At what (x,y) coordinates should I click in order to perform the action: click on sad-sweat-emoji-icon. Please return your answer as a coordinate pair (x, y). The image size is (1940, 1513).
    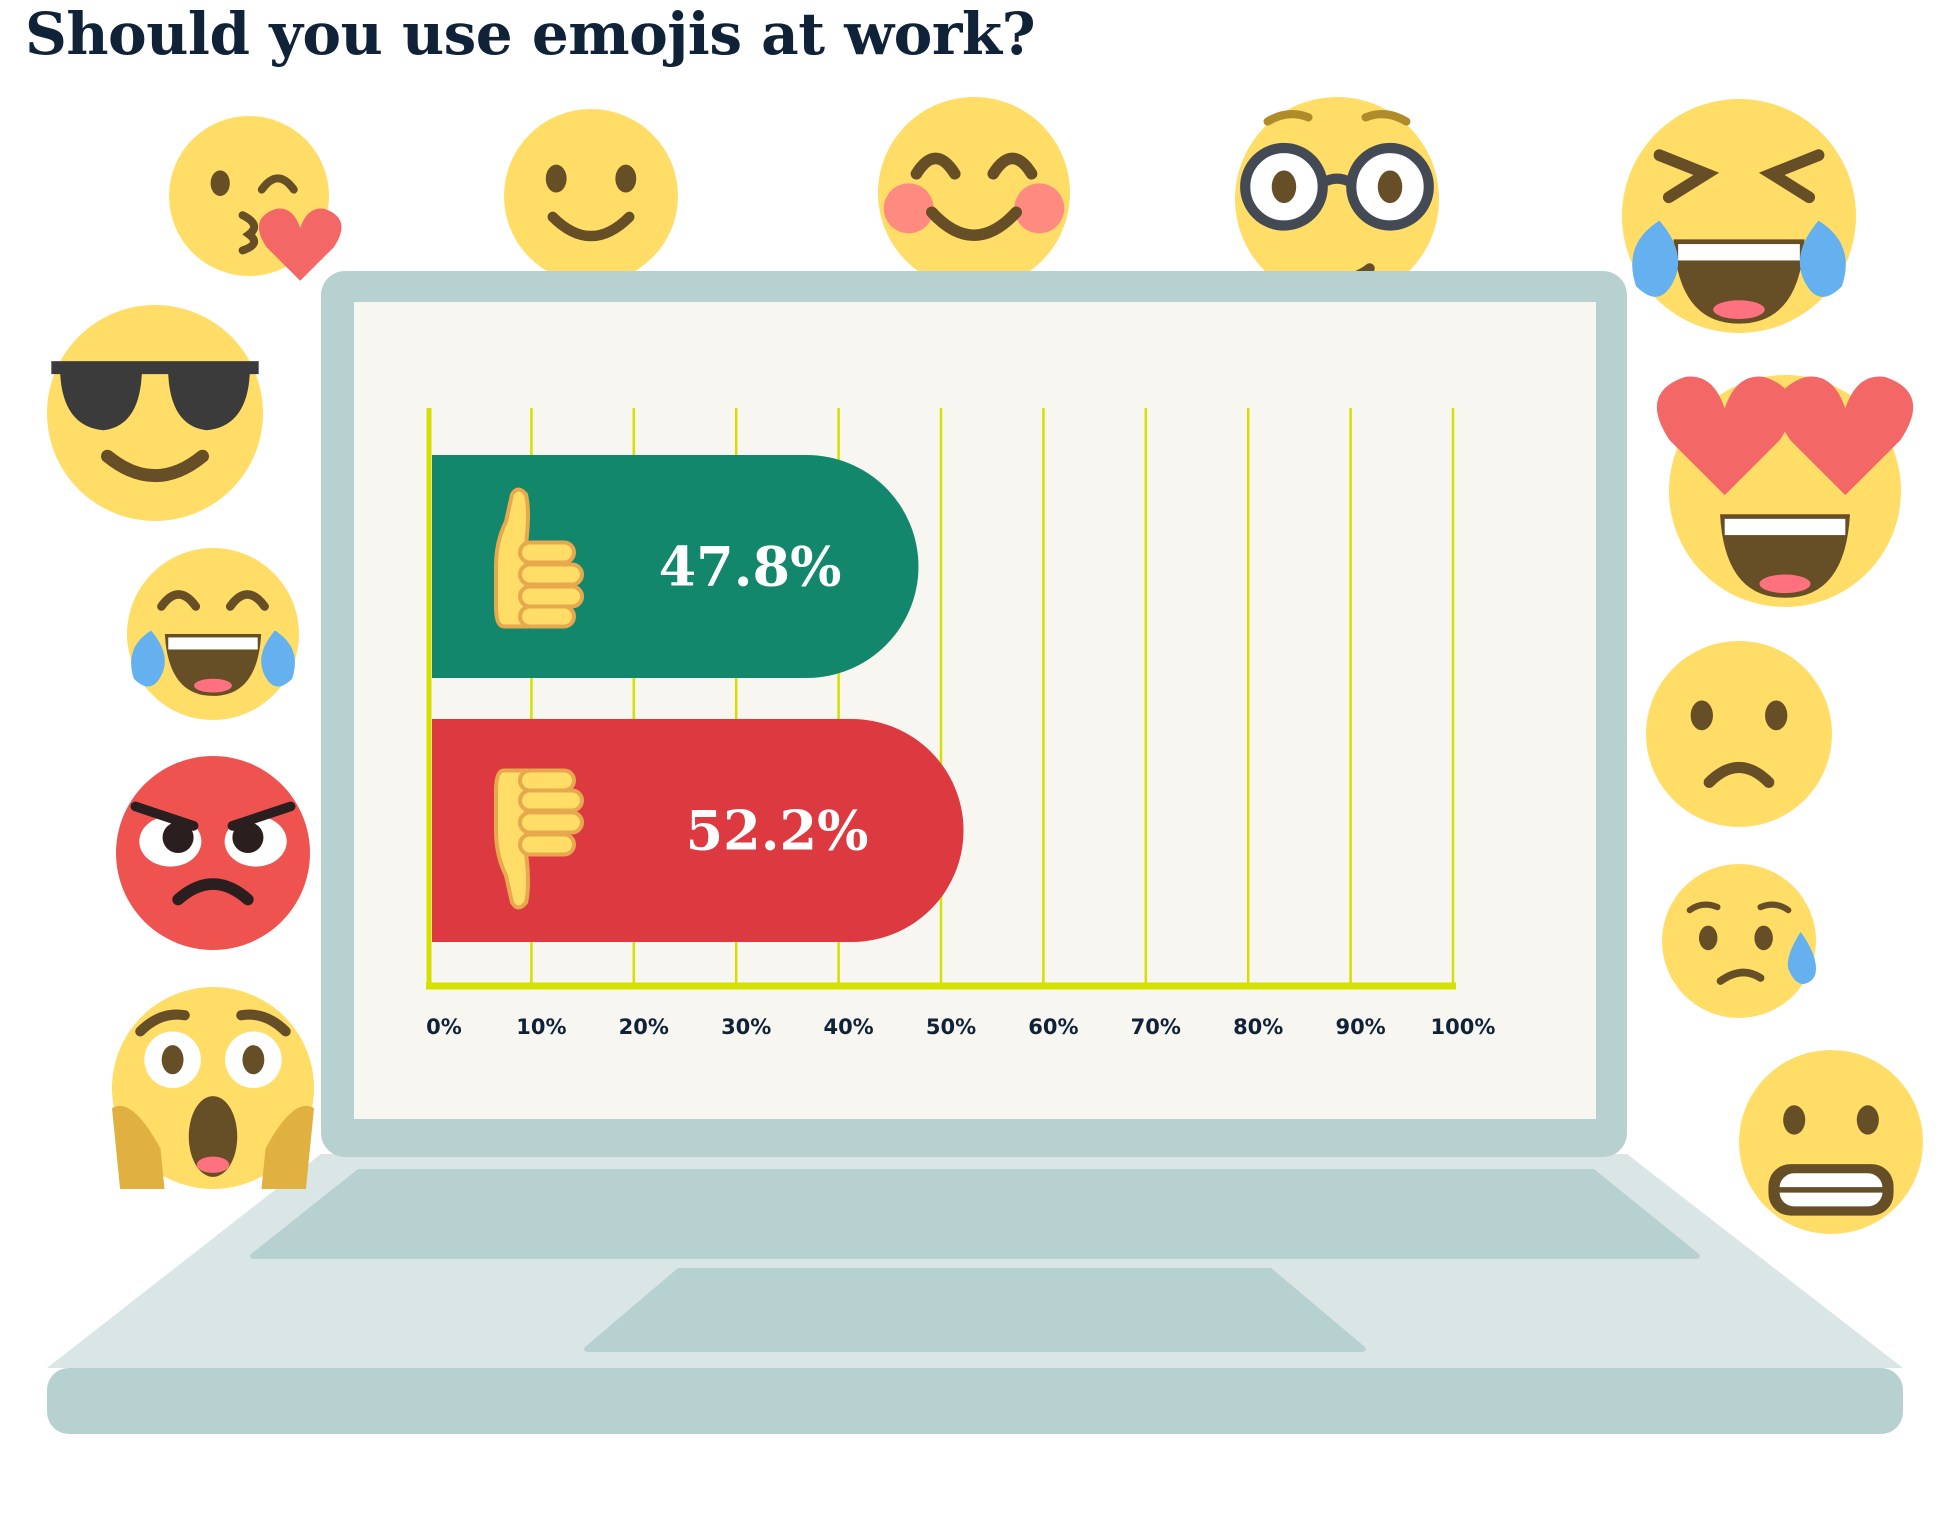
    Looking at the image, I should click on (1739, 941).